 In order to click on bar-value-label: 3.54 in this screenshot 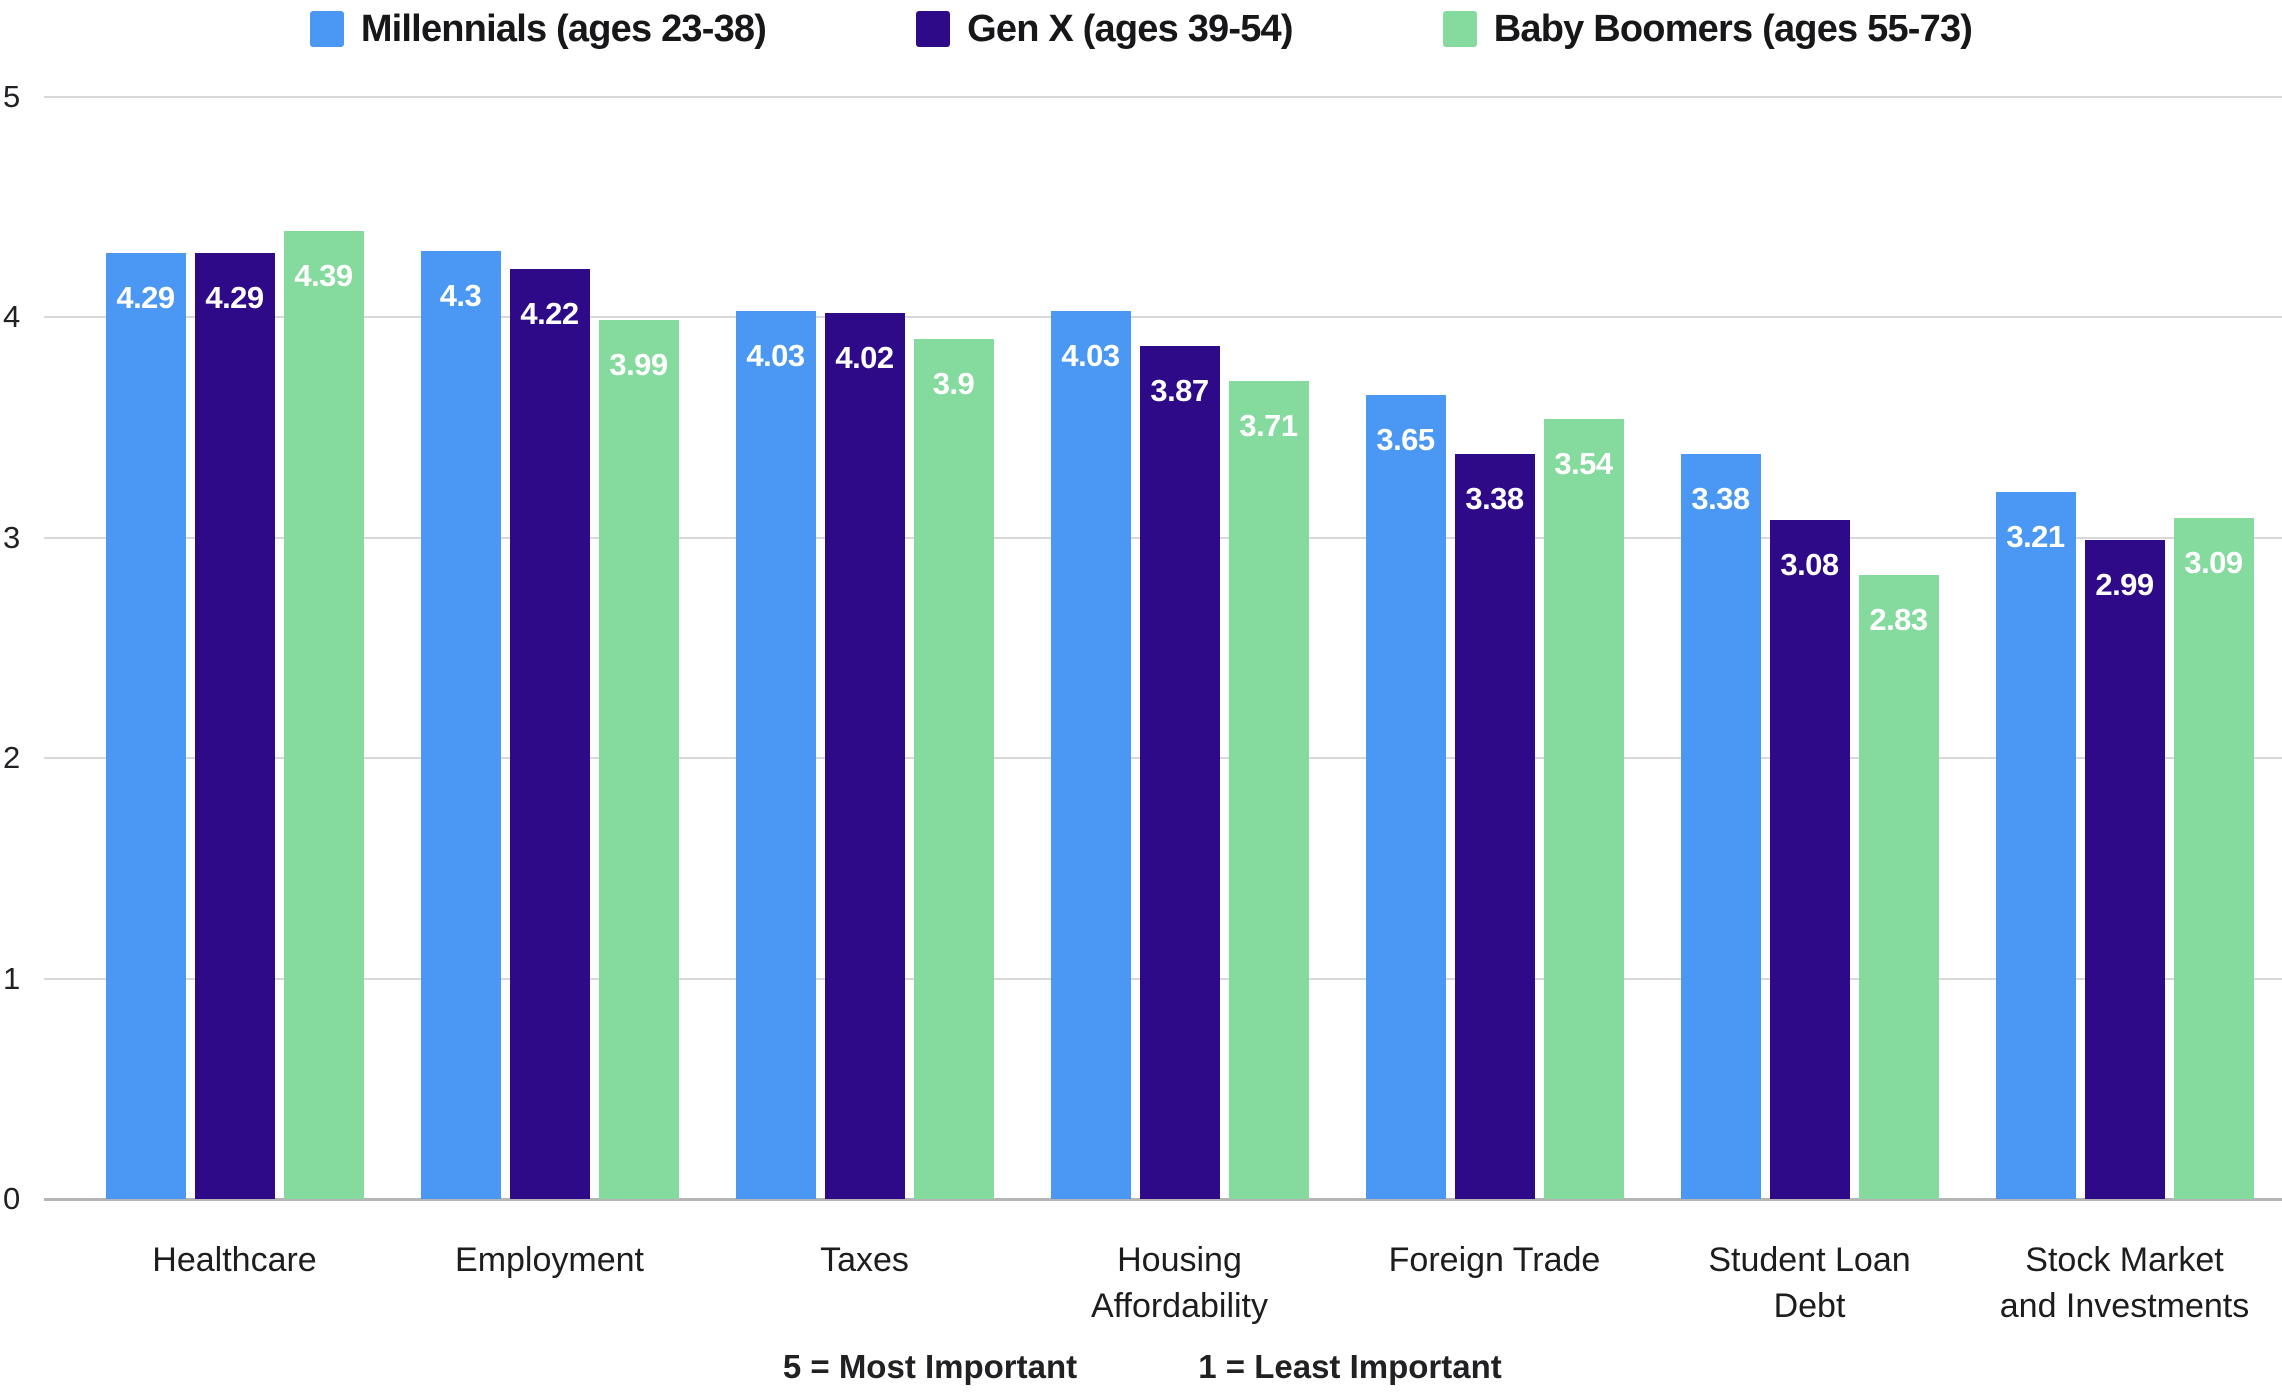, I will do `click(1583, 463)`.